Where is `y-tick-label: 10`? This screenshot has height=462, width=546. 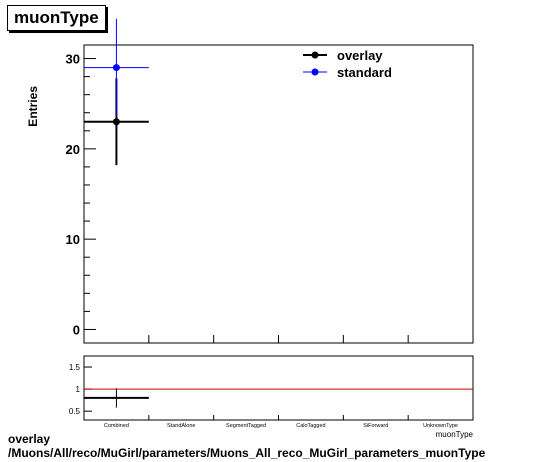
y-tick-label: 10 is located at coordinates (73, 239).